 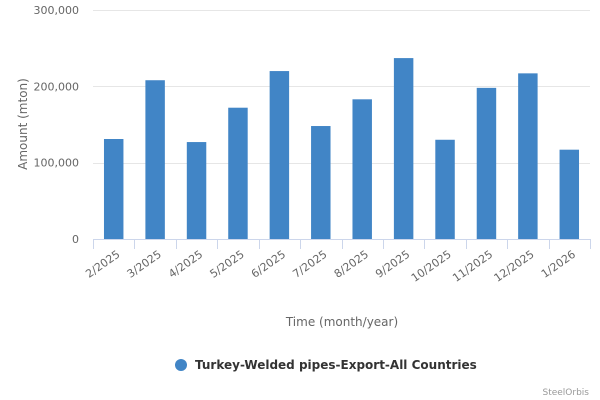 I want to click on legend-label: Turkey-Welded pipes-Export-All Countries, so click(x=336, y=365).